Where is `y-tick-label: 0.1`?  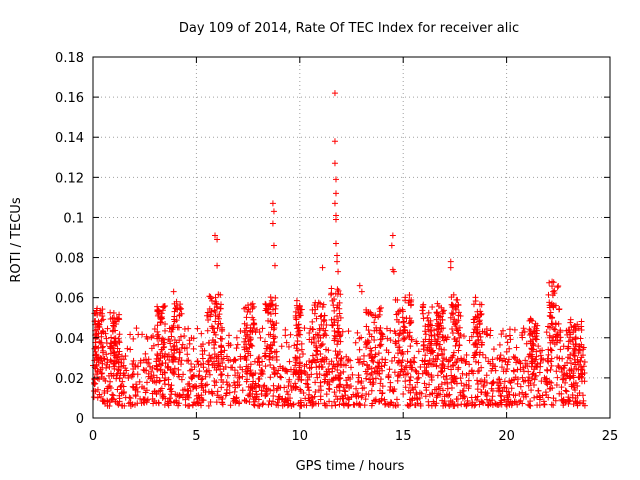 y-tick-label: 0.1 is located at coordinates (73, 218).